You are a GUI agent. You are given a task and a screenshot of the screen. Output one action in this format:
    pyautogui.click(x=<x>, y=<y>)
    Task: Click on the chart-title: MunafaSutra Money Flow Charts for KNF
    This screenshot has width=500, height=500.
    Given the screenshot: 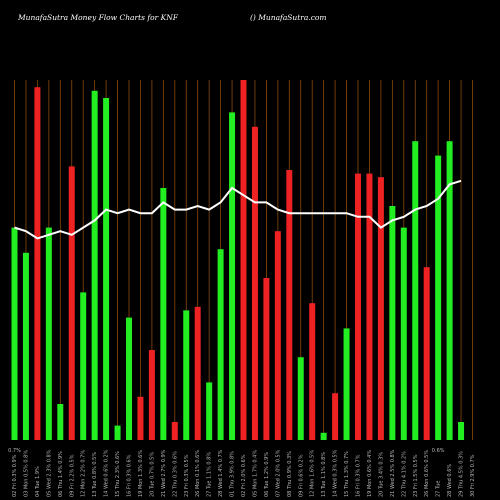 What is the action you would take?
    pyautogui.click(x=98, y=17)
    